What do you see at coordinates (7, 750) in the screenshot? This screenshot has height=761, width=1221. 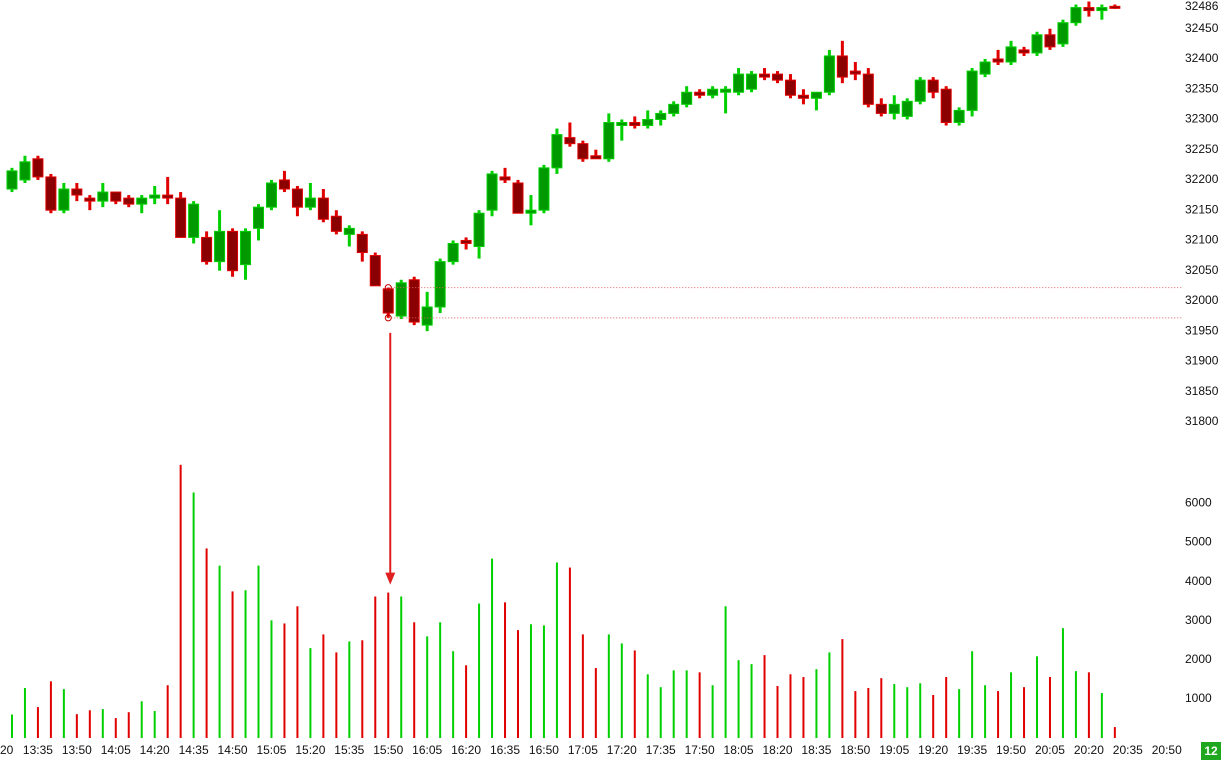 I see `x-tick-label: 20` at bounding box center [7, 750].